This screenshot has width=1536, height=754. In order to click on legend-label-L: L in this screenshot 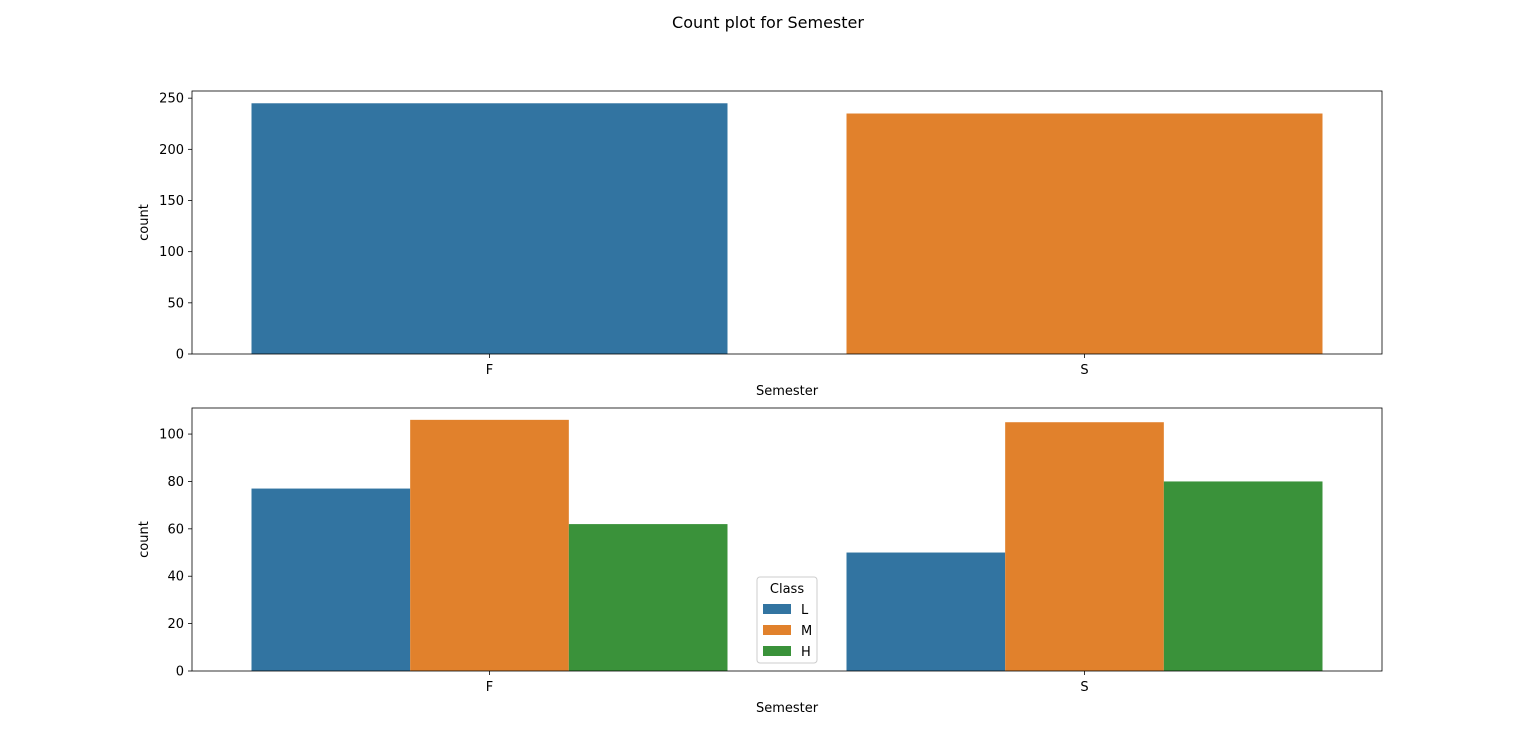, I will do `click(805, 610)`.